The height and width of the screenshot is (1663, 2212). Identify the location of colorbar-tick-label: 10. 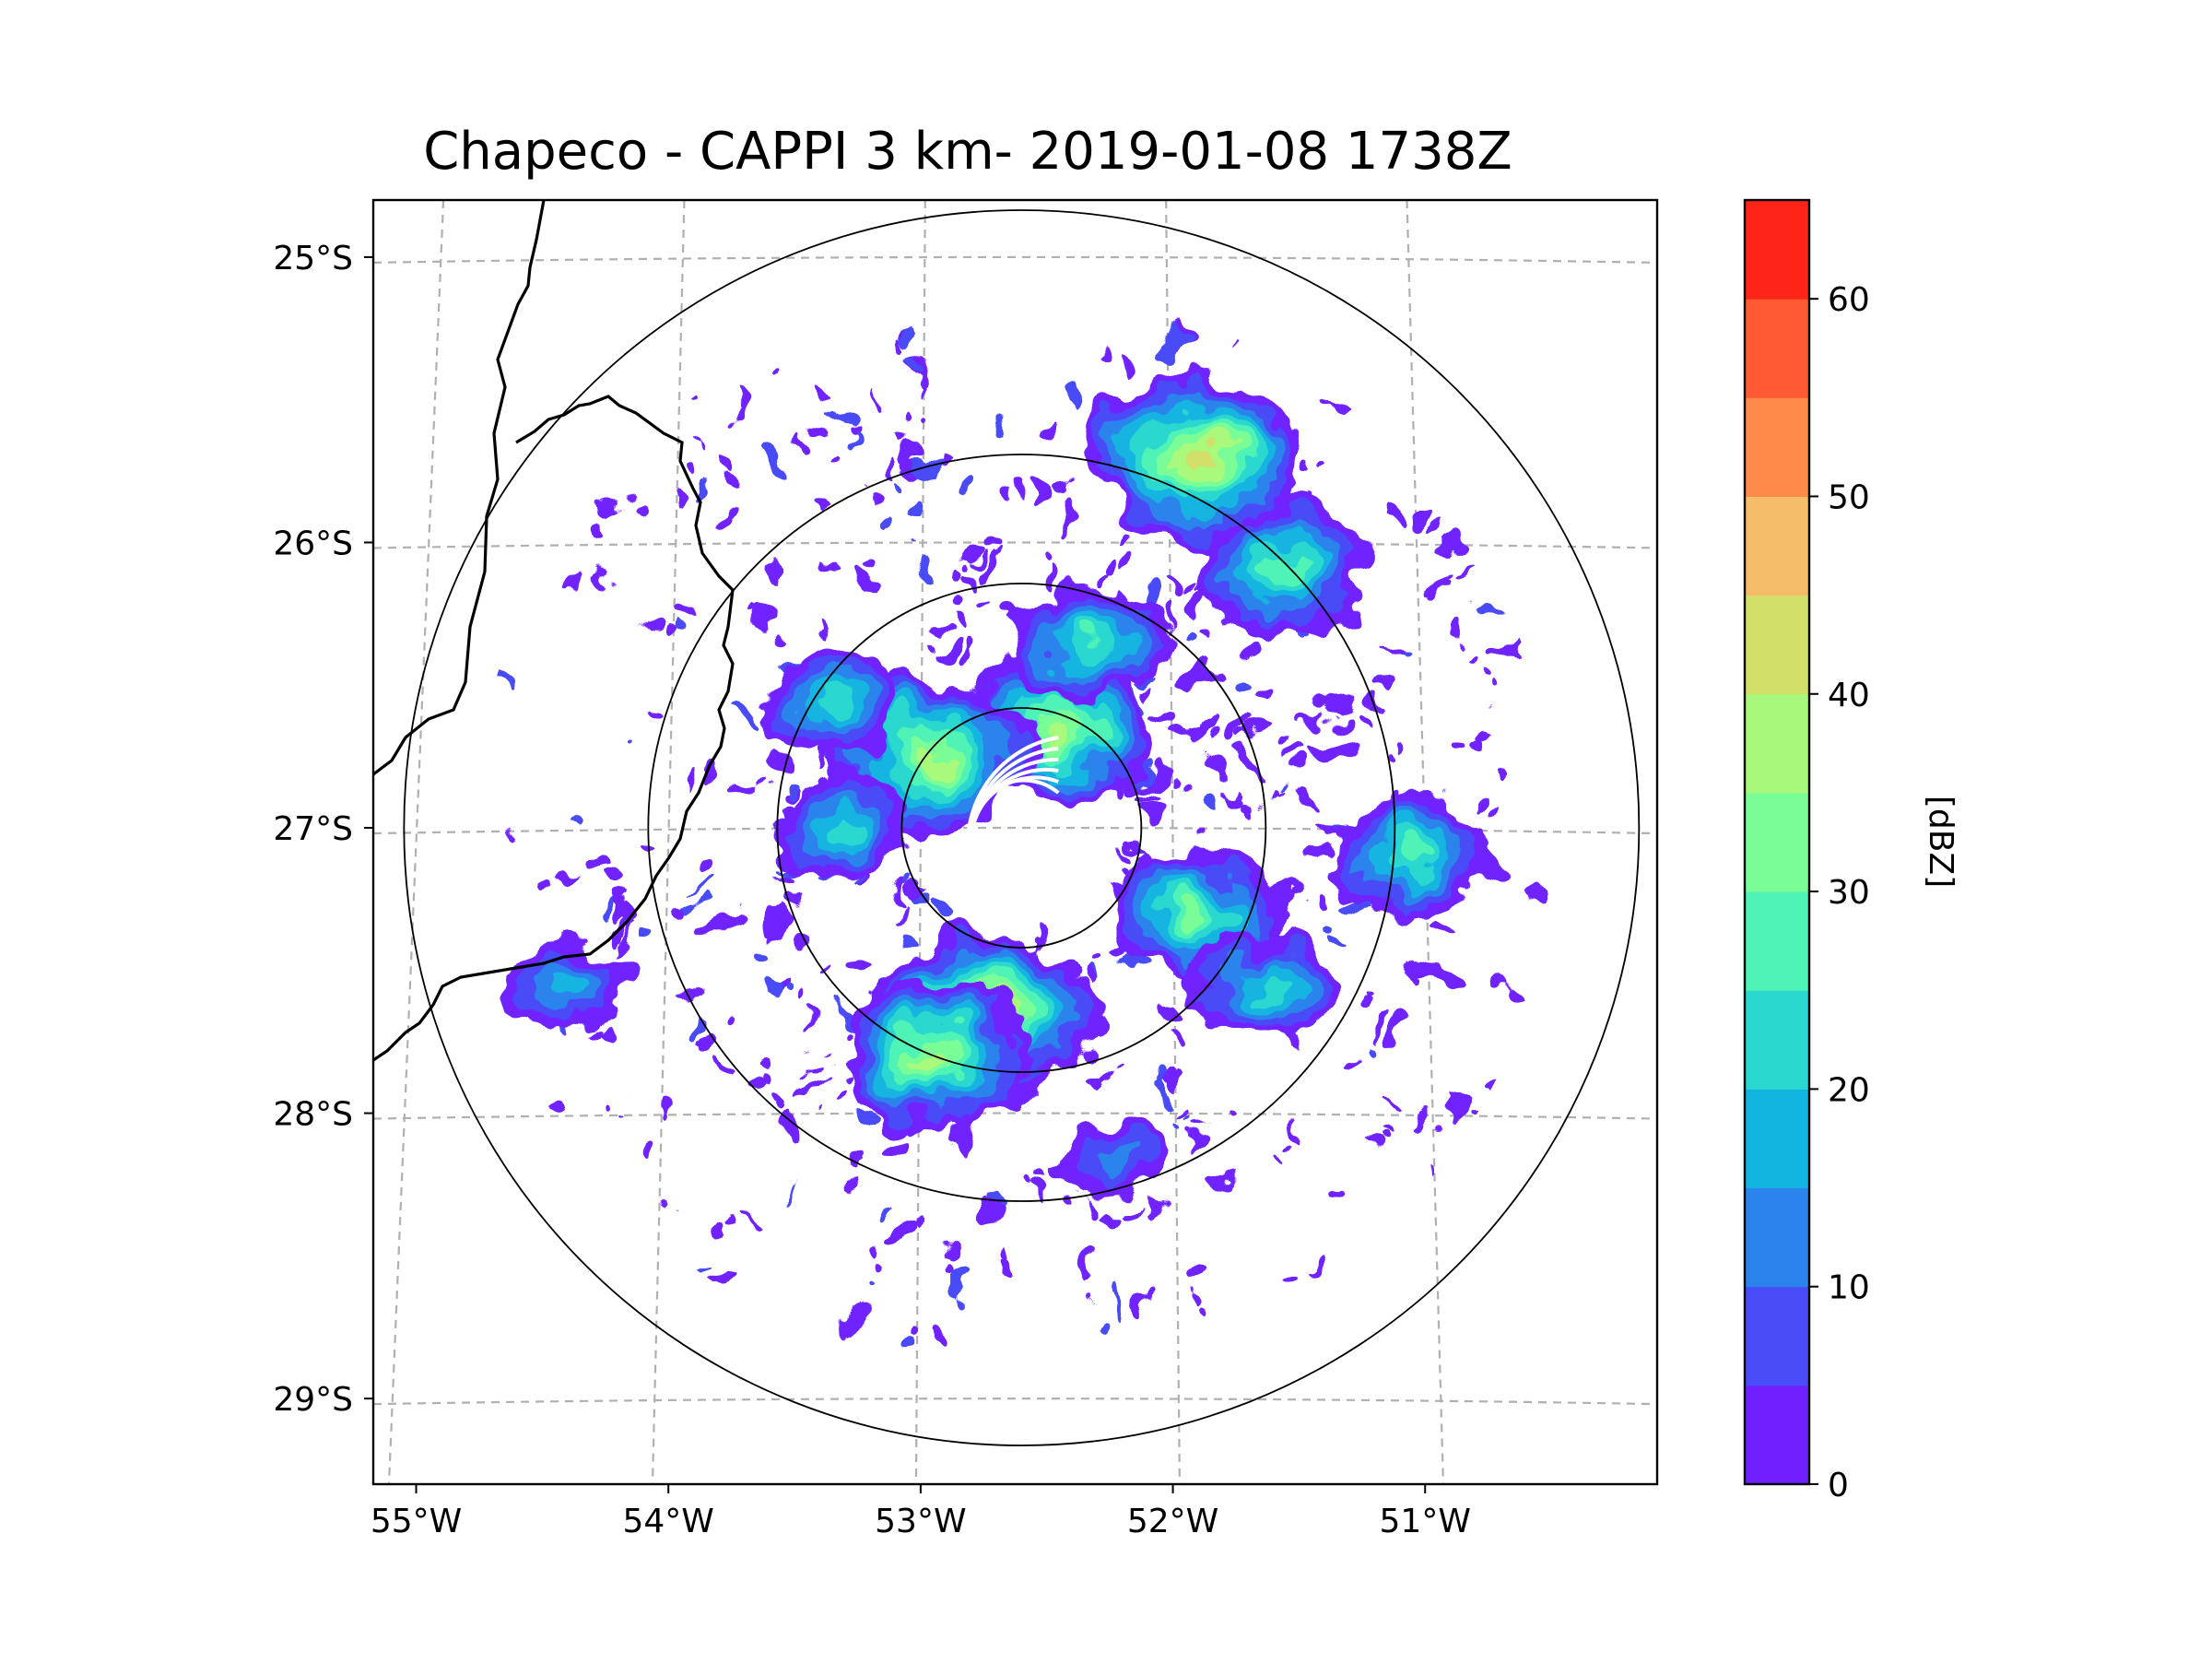
(1849, 1288).